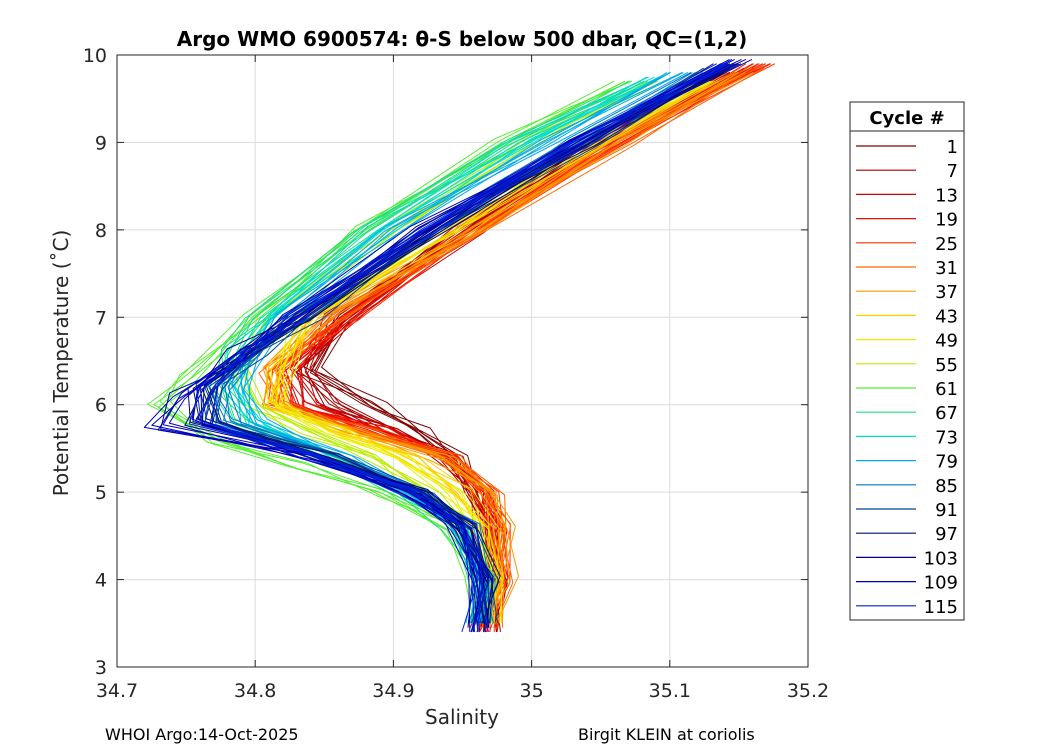 The width and height of the screenshot is (1050, 750). Describe the element at coordinates (255, 691) in the screenshot. I see `x-tick-label: 34.8` at that location.